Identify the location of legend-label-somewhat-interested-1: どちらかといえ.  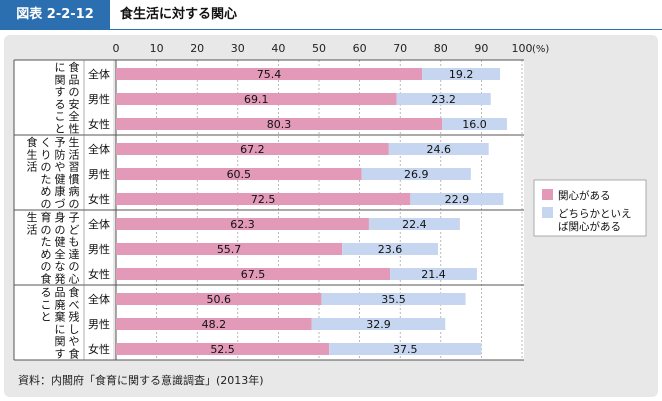
(595, 214).